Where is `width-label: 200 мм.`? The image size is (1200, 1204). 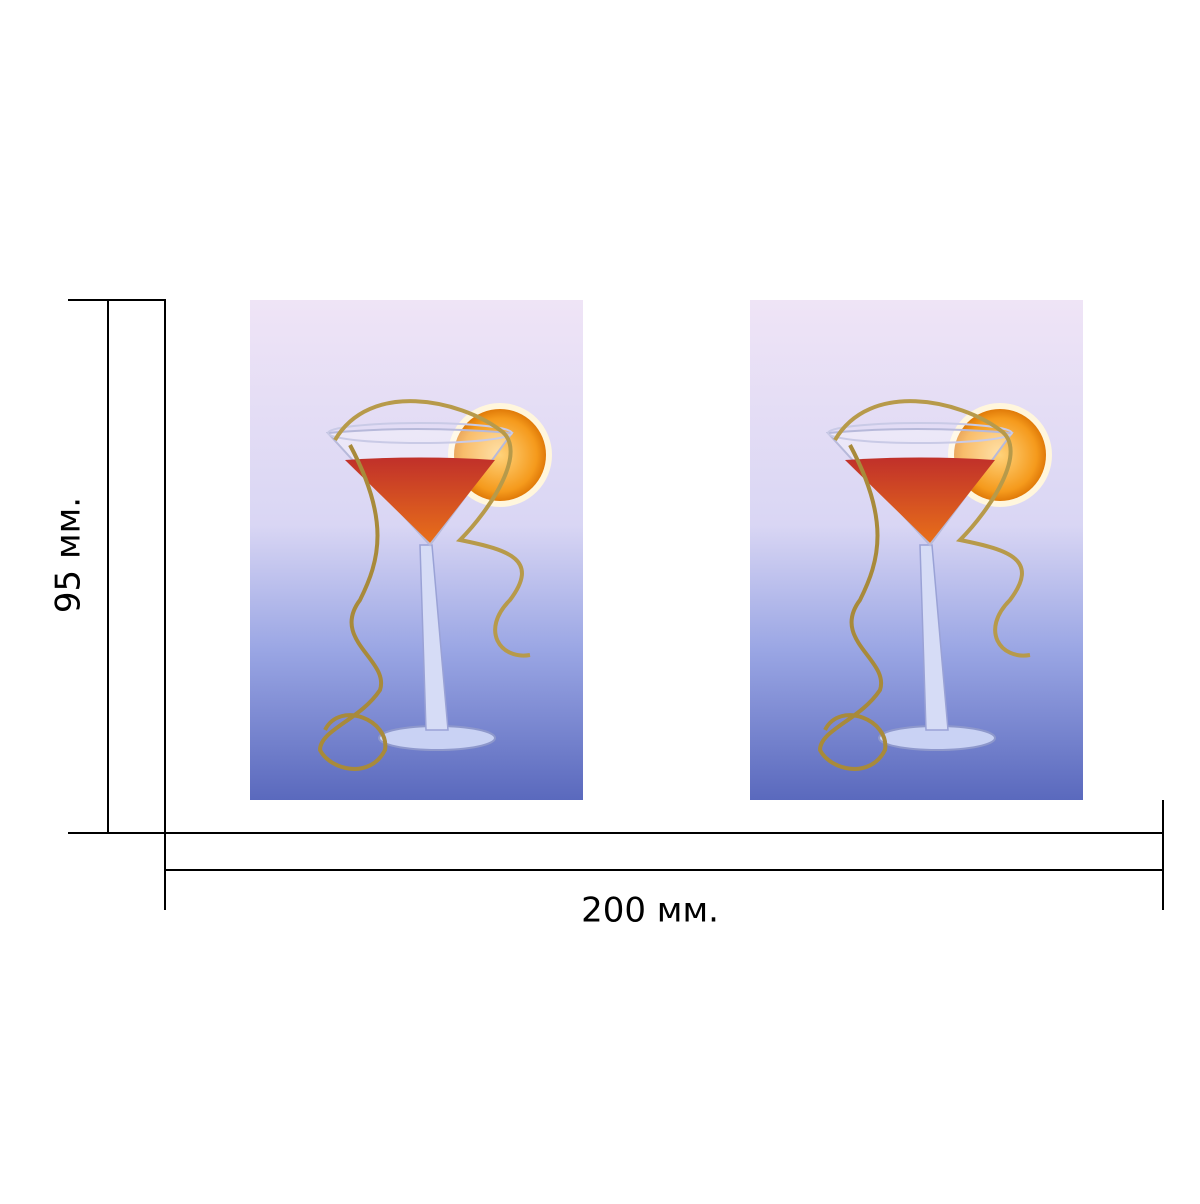
width-label: 200 мм. is located at coordinates (650, 911).